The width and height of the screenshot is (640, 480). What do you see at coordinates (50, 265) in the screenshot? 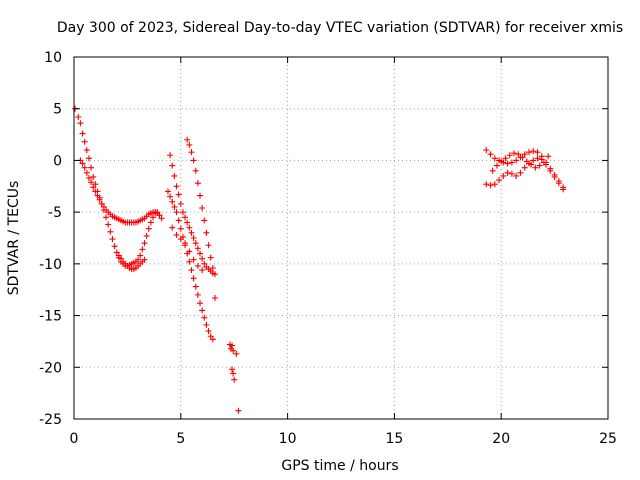
I see `y-tick-label: -10` at bounding box center [50, 265].